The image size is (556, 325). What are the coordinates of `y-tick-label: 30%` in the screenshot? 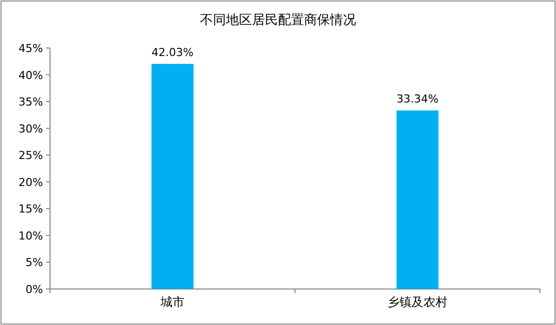 It's located at (30, 129).